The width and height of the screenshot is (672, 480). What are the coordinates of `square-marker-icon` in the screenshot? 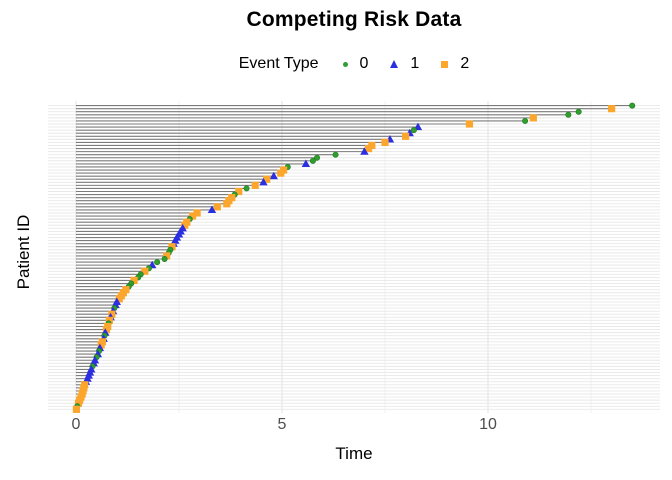 It's located at (445, 64).